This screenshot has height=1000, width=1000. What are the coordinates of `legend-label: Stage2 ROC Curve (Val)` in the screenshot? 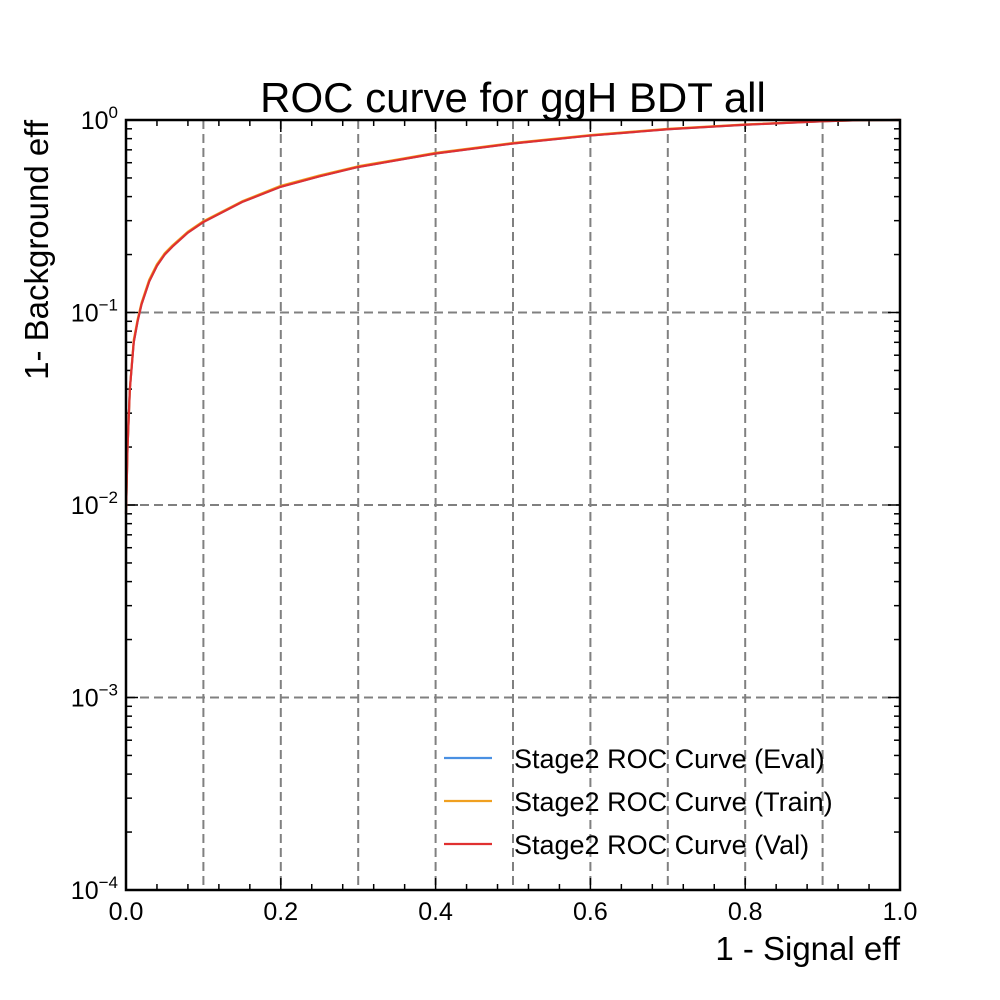 It's located at (661, 845).